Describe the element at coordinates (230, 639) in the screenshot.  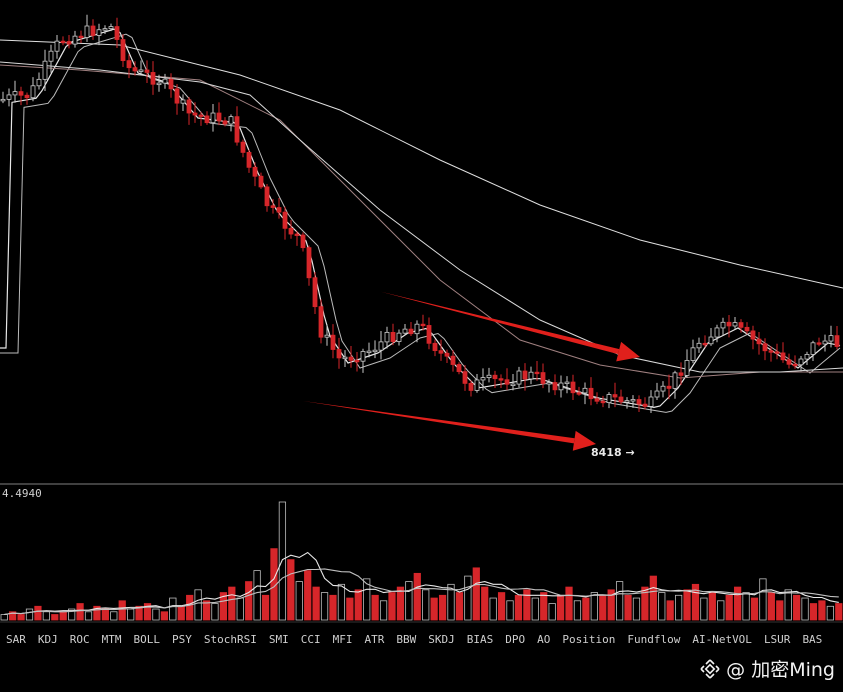
I see `indicator-tab-stochrsi: StochRSI` at that location.